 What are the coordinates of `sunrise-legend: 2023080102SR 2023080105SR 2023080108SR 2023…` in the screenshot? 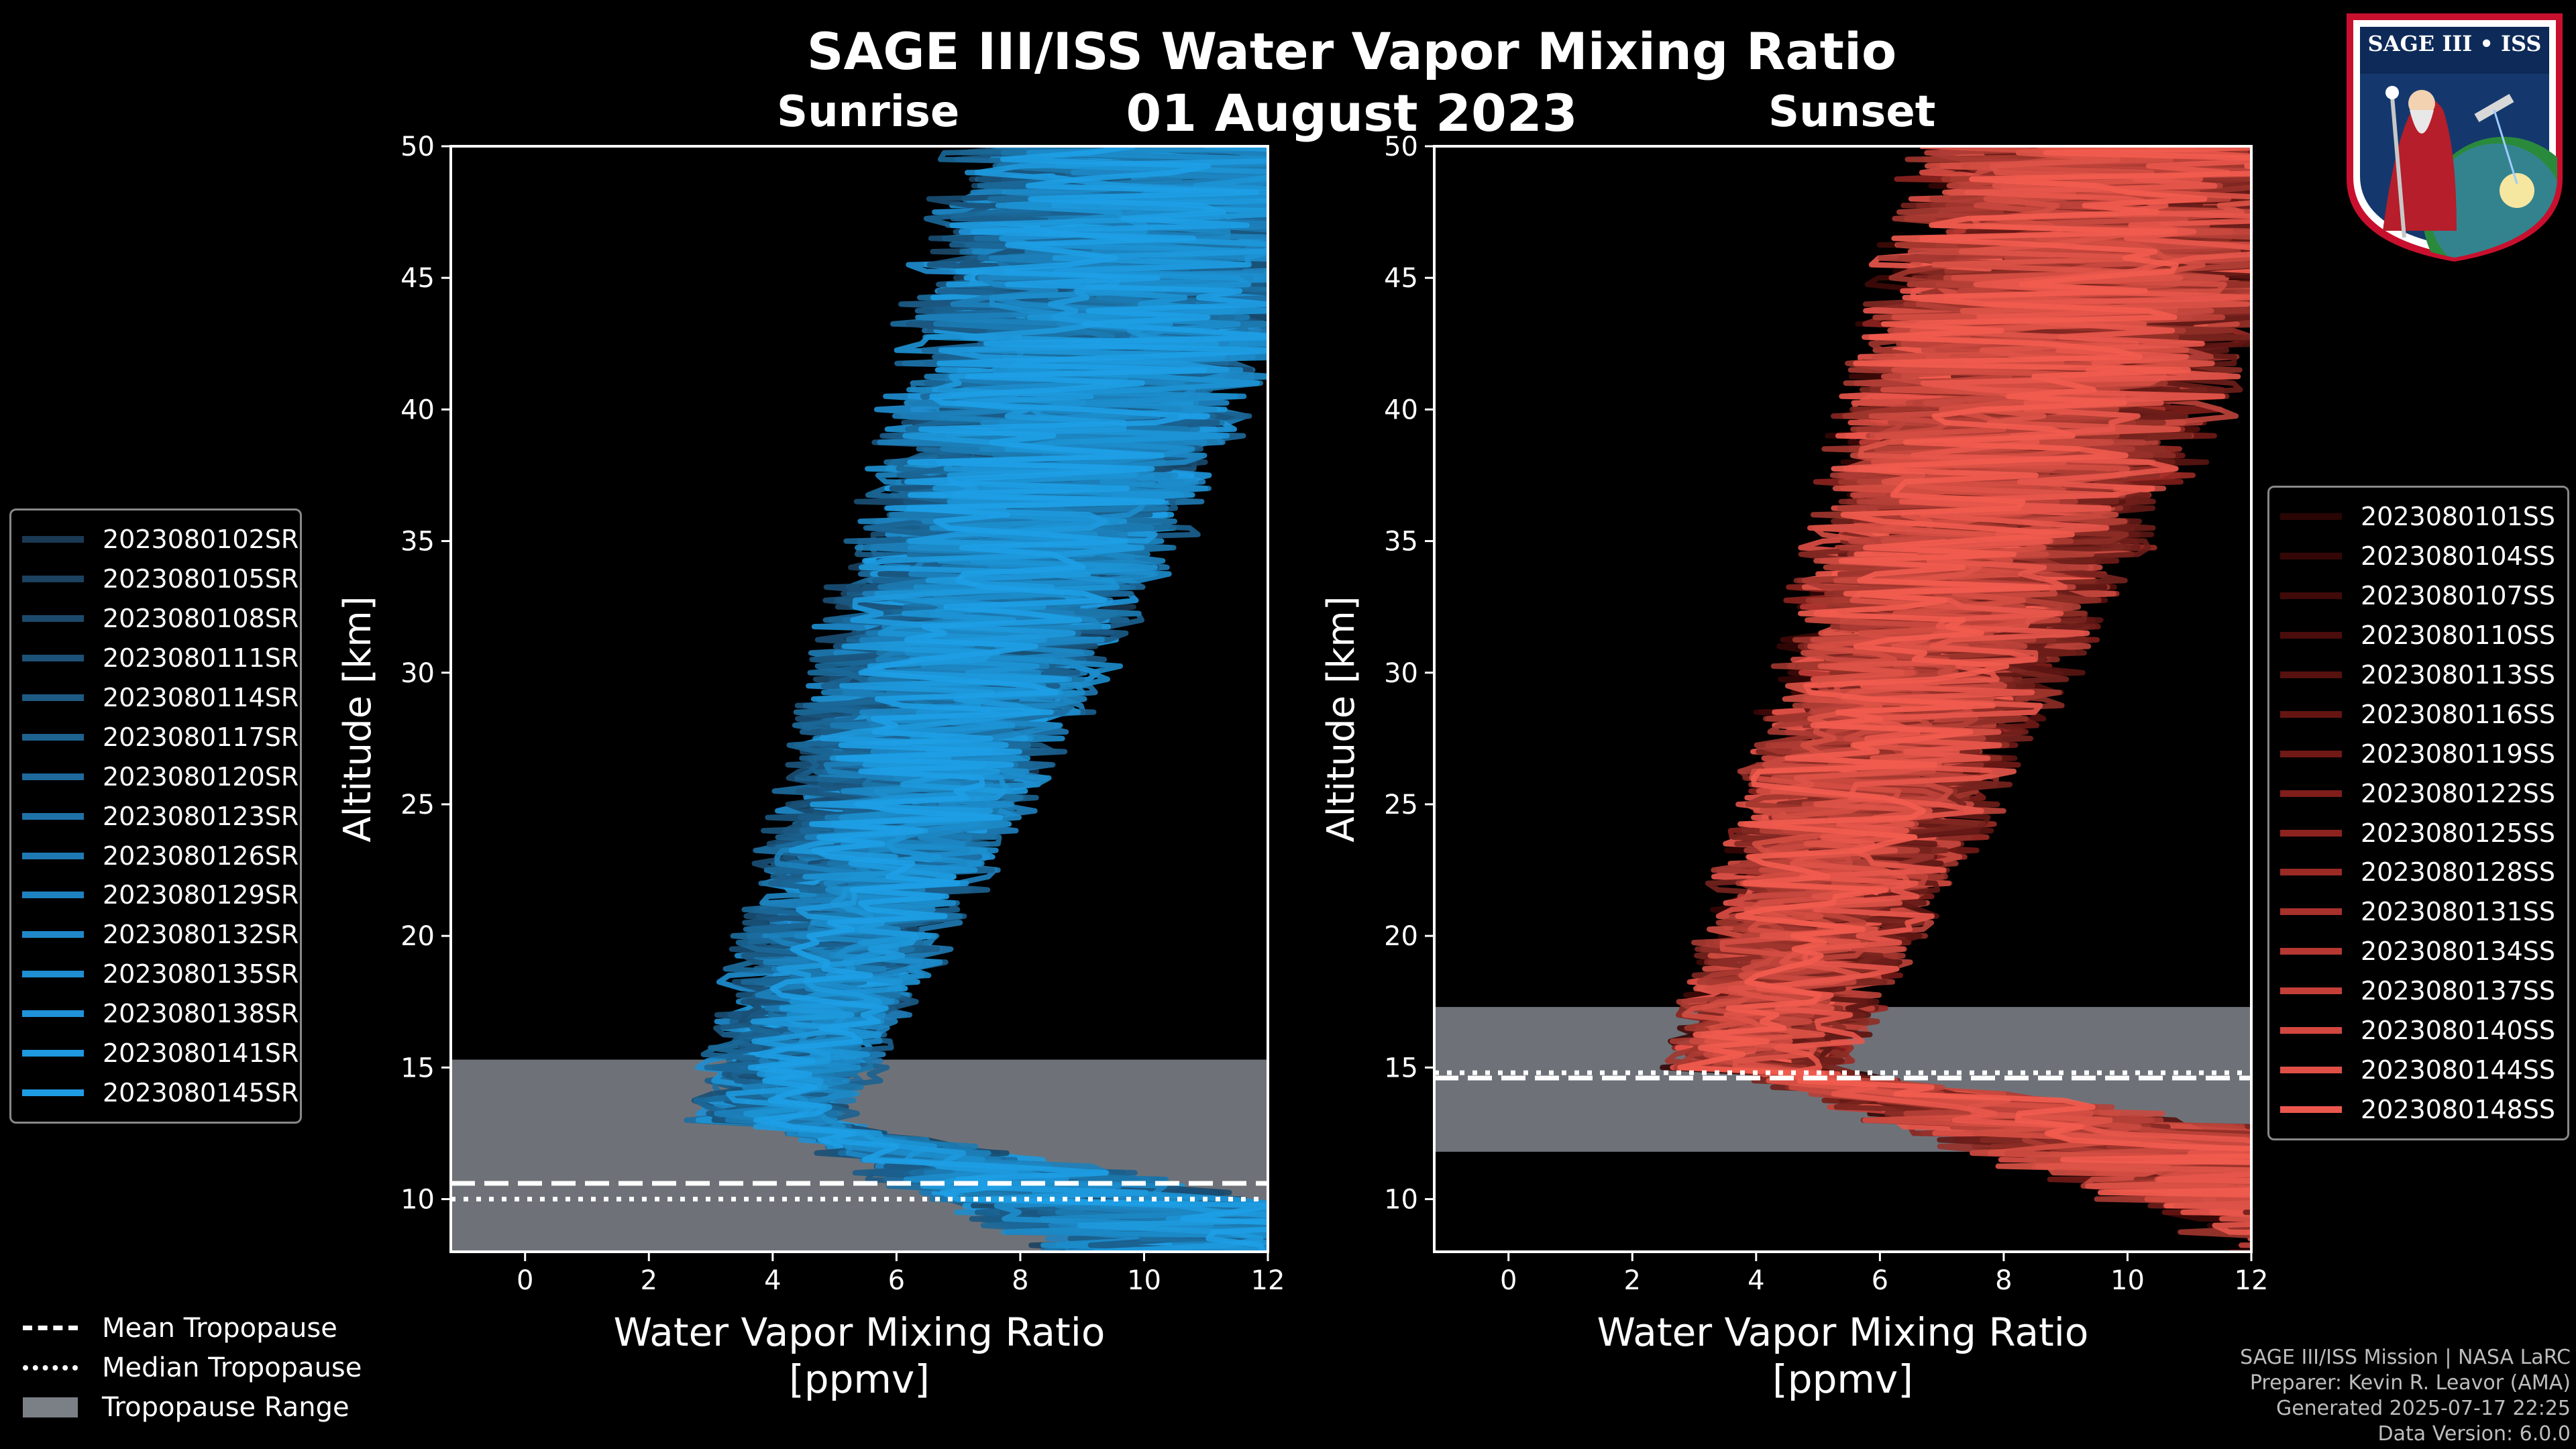 It's located at (155, 816).